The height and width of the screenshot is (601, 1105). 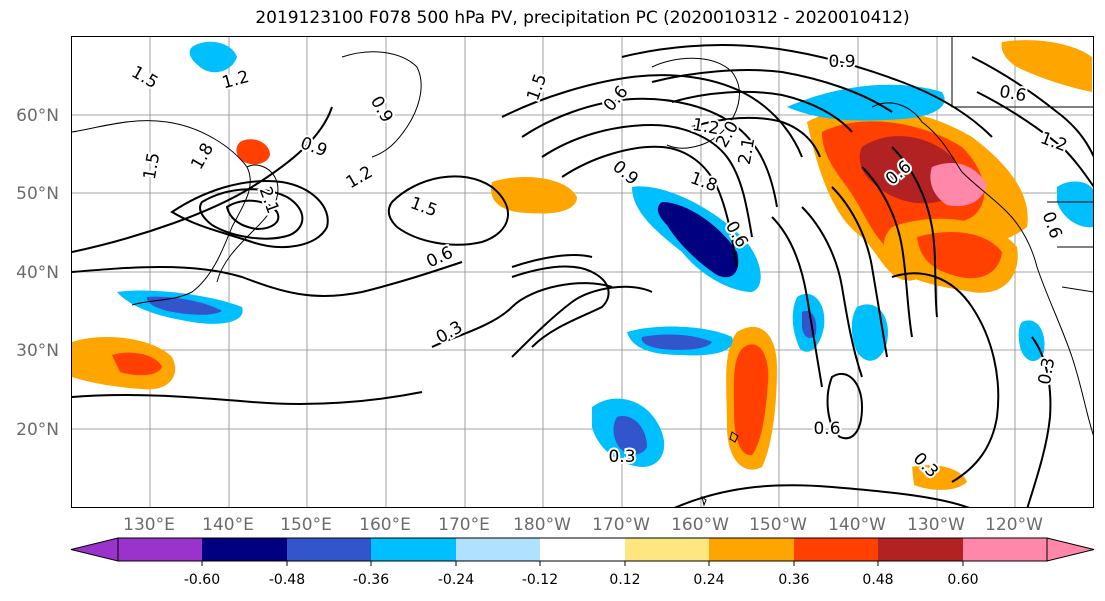 I want to click on colorbar-tick-label: 0.60, so click(x=963, y=580).